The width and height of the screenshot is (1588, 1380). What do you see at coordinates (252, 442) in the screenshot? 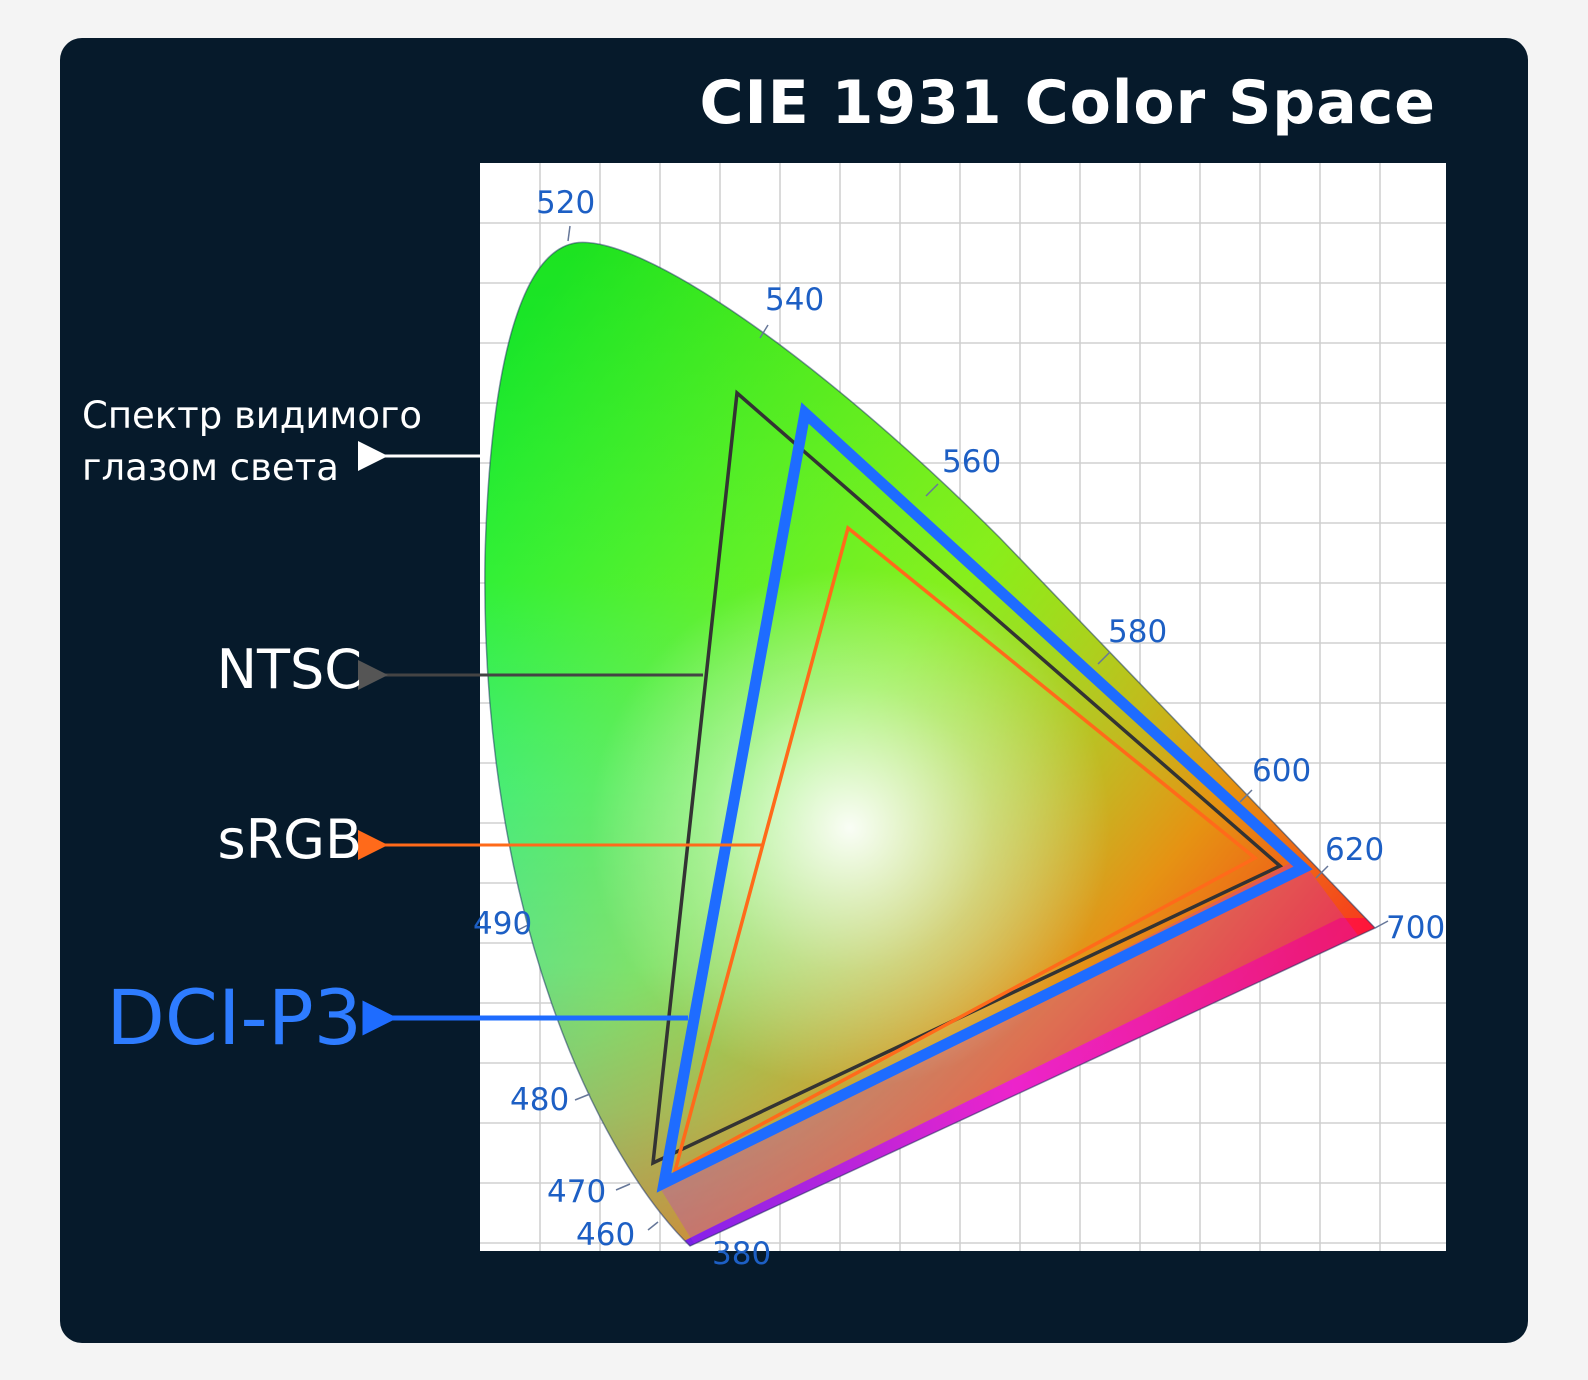
I see `visible-spectrum-label: Спектр видимого глазом света` at bounding box center [252, 442].